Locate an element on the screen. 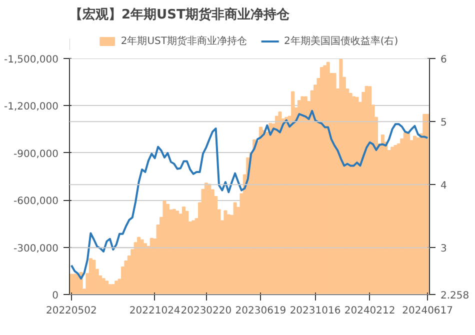  x-tick-label: 20221024 is located at coordinates (154, 311).